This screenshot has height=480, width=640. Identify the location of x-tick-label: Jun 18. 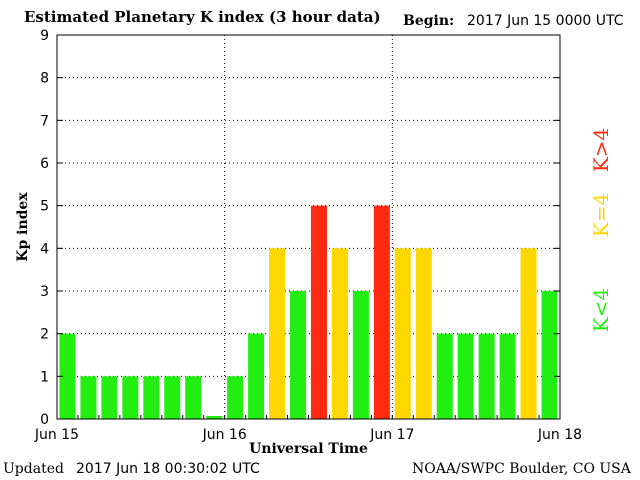
(559, 435).